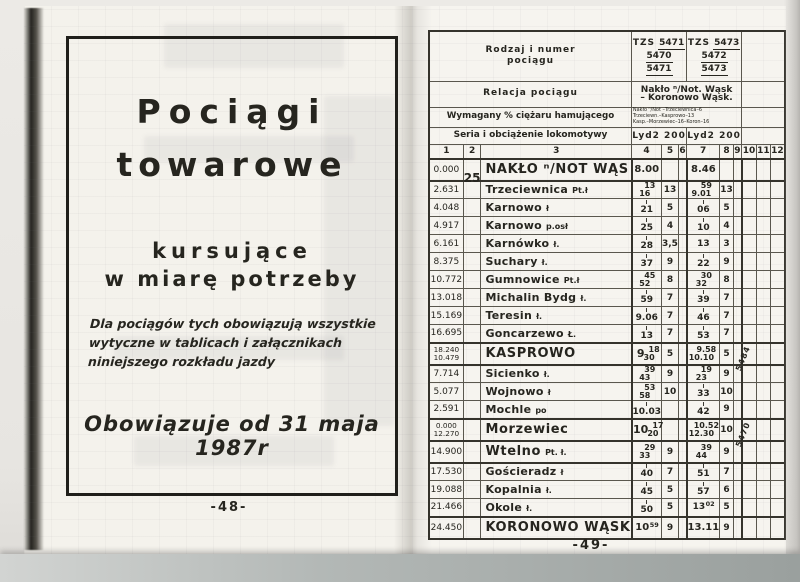 The image size is (800, 582). What do you see at coordinates (556, 507) in the screenshot?
I see `station-cell: Okole ł.` at bounding box center [556, 507].